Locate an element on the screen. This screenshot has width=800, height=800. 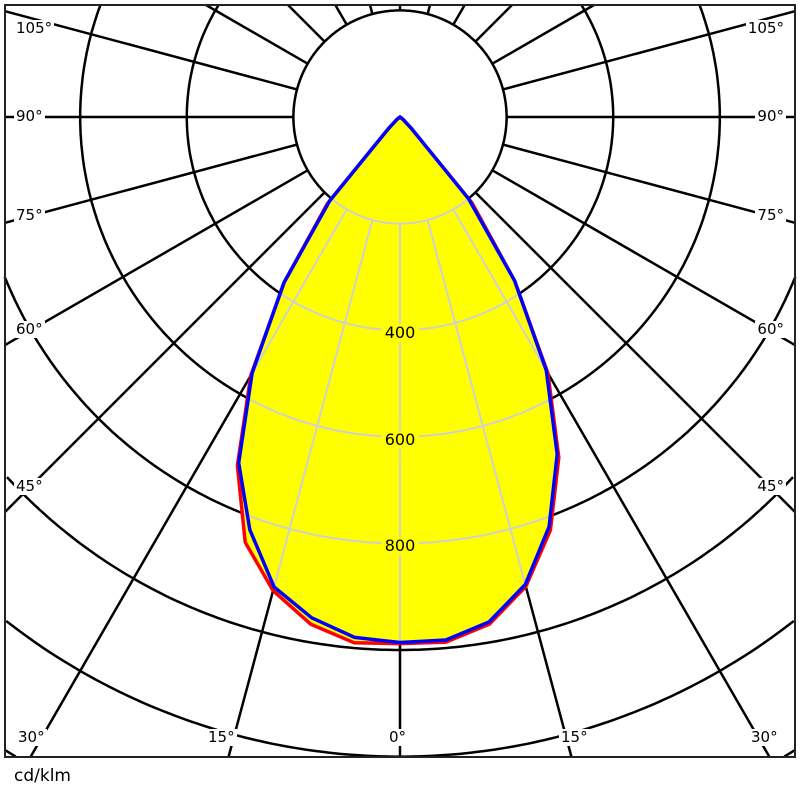
radial-tick-label: 400 is located at coordinates (400, 333).